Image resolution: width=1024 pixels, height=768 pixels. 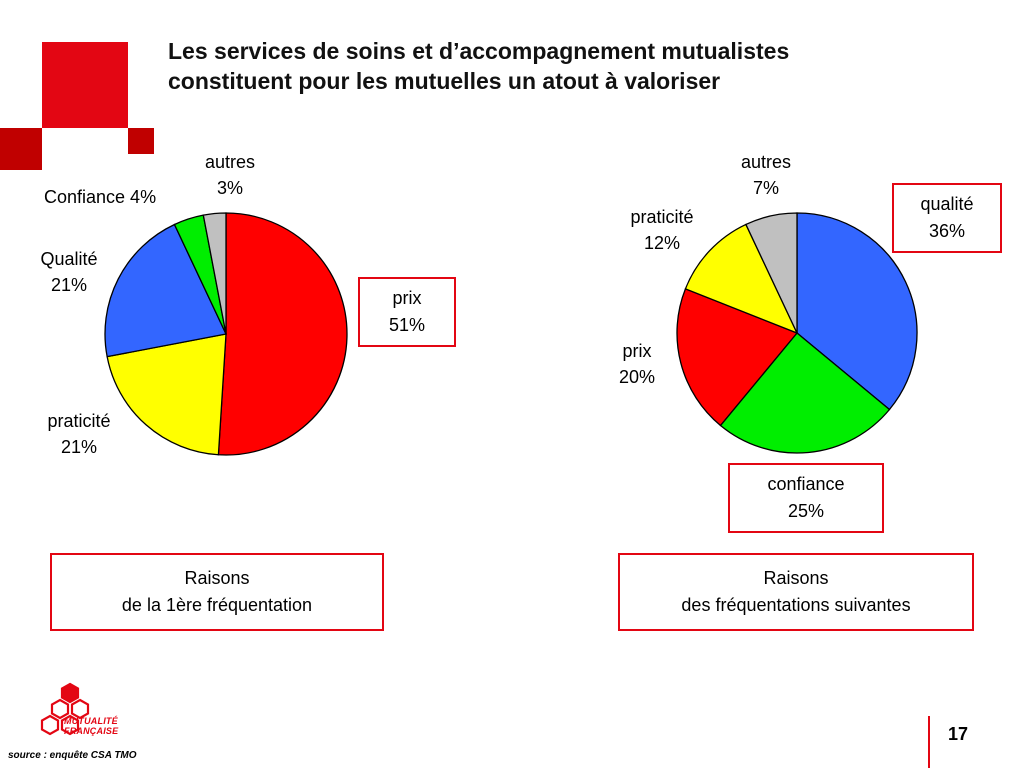 What do you see at coordinates (637, 377) in the screenshot?
I see `label-prix-right-pct: 20%` at bounding box center [637, 377].